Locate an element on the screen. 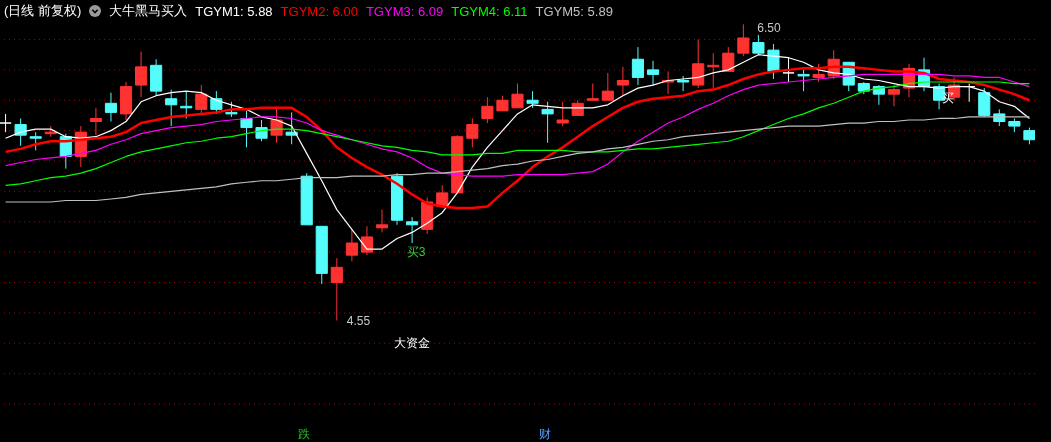 The image size is (1051, 442). chart-title: (日线 前复权) is located at coordinates (43, 11).